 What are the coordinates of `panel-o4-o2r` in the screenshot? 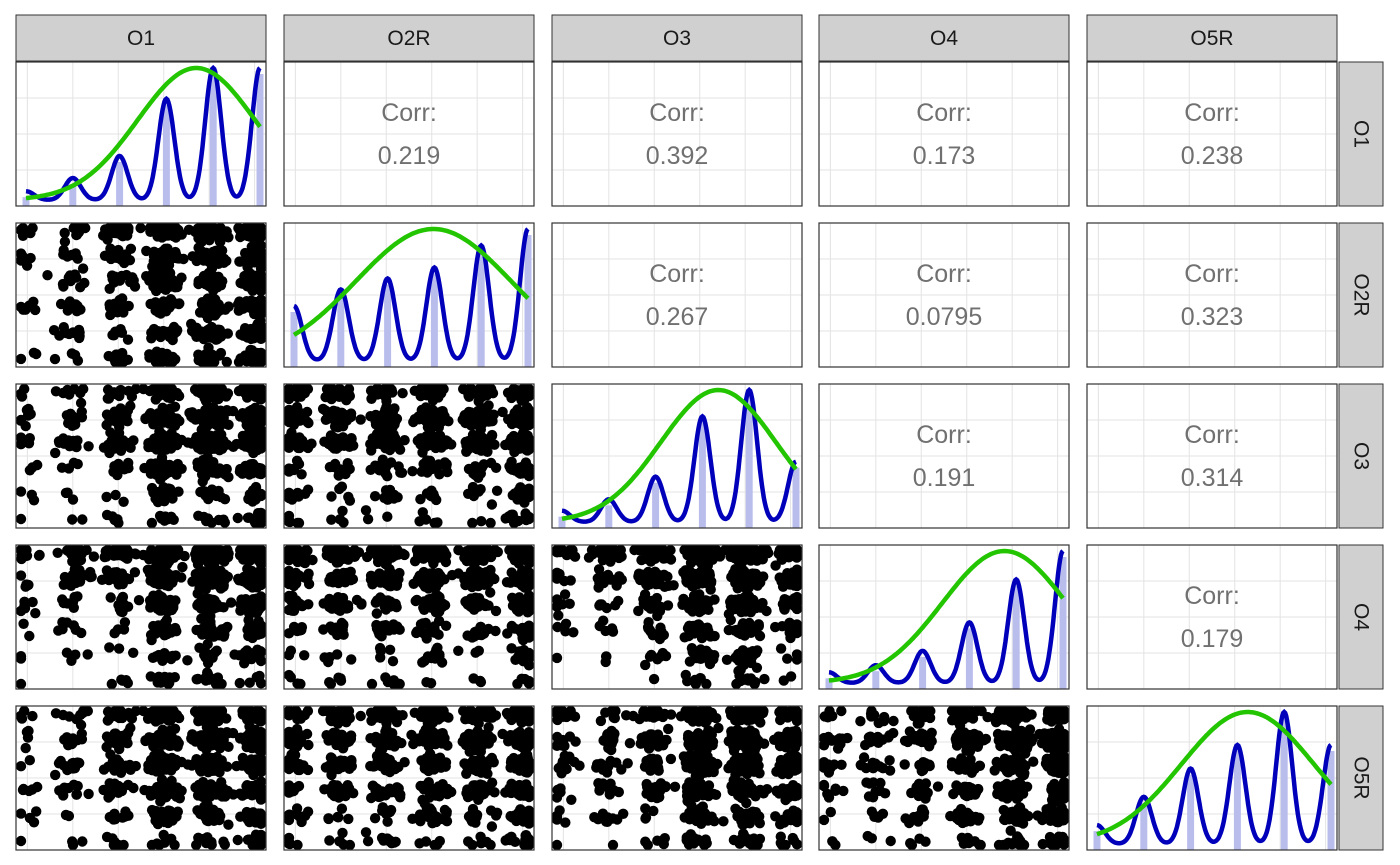 It's located at (409, 617).